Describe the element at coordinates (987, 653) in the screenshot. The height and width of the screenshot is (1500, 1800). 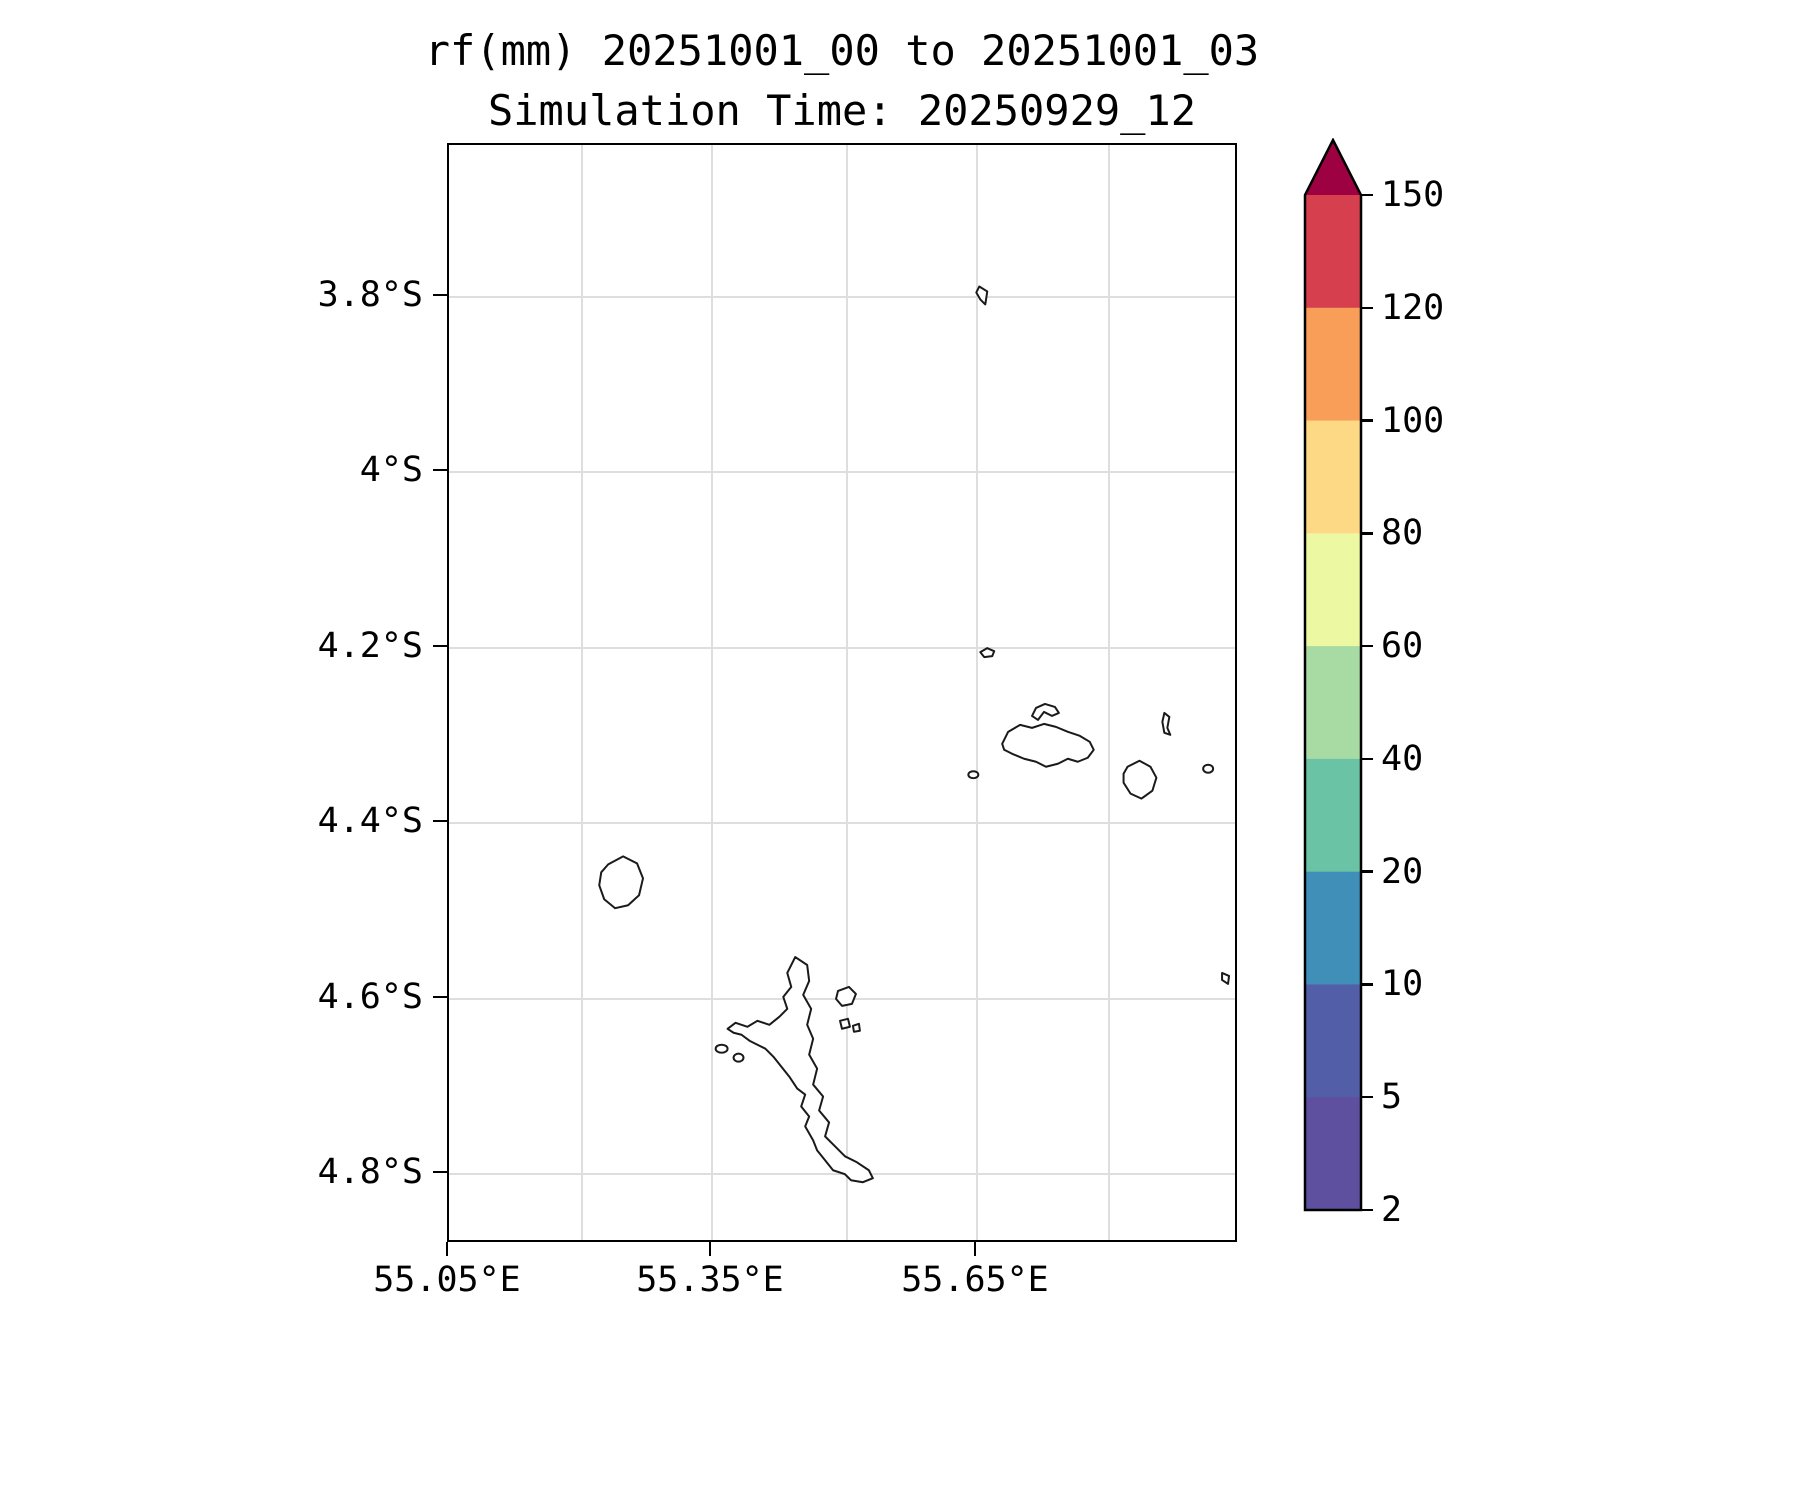
I see `islet-outline-mid` at that location.